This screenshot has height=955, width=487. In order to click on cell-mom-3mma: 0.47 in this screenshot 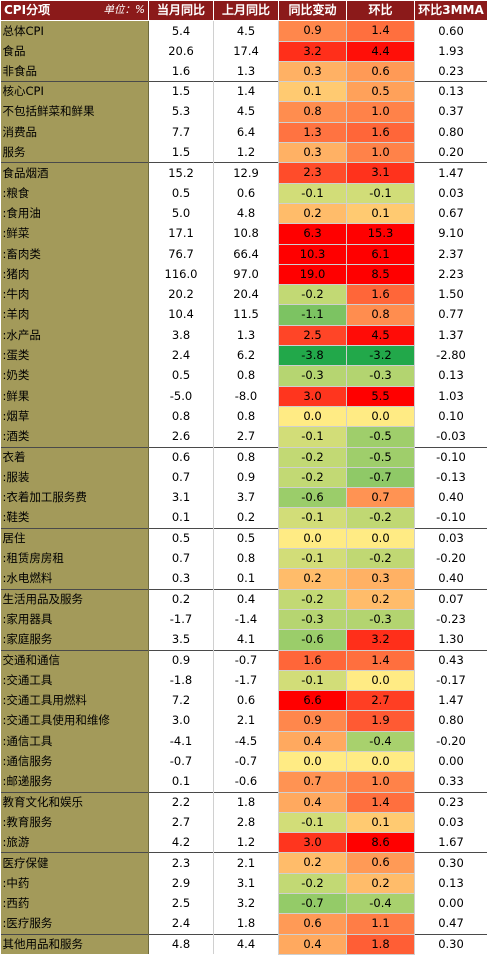, I will do `click(451, 924)`.